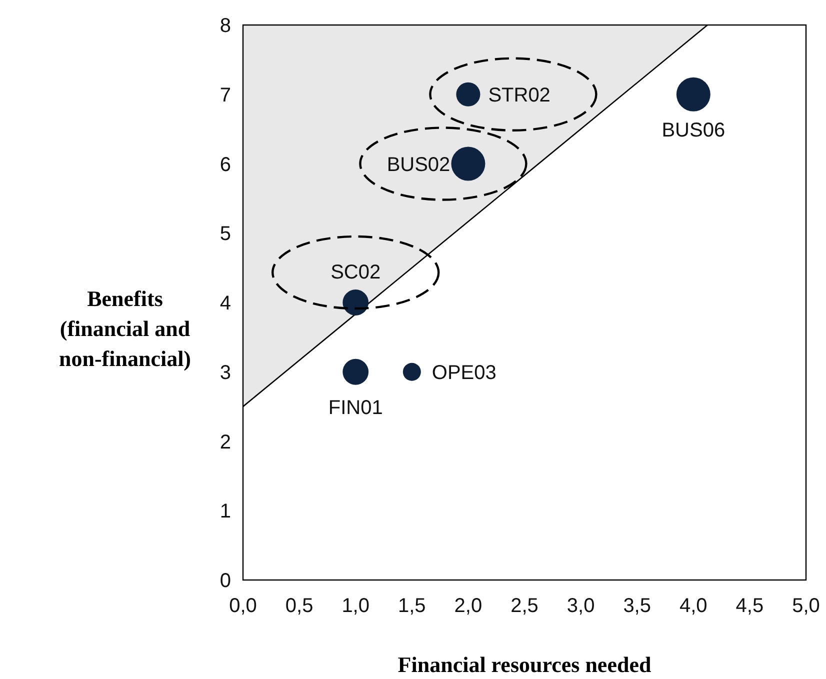  Describe the element at coordinates (225, 581) in the screenshot. I see `y-tick-label: 0` at that location.